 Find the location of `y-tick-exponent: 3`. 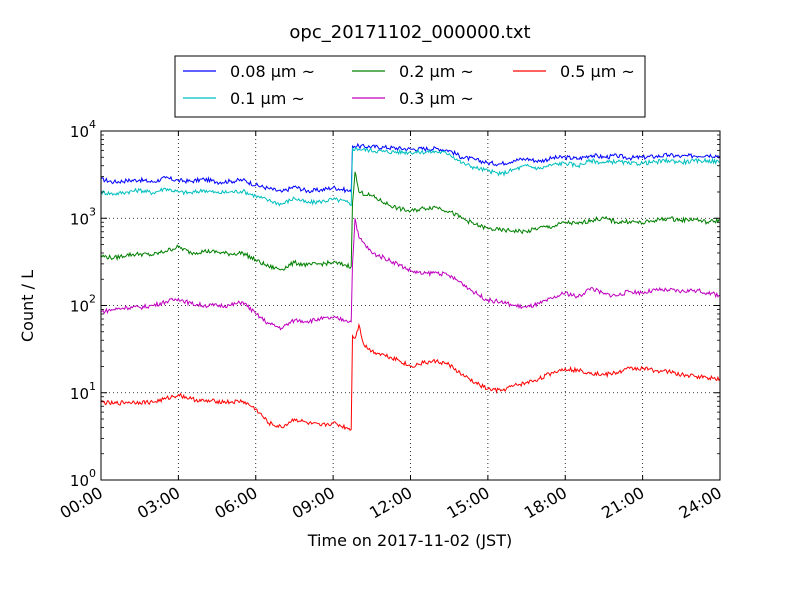

y-tick-exponent: 3 is located at coordinates (92, 211).